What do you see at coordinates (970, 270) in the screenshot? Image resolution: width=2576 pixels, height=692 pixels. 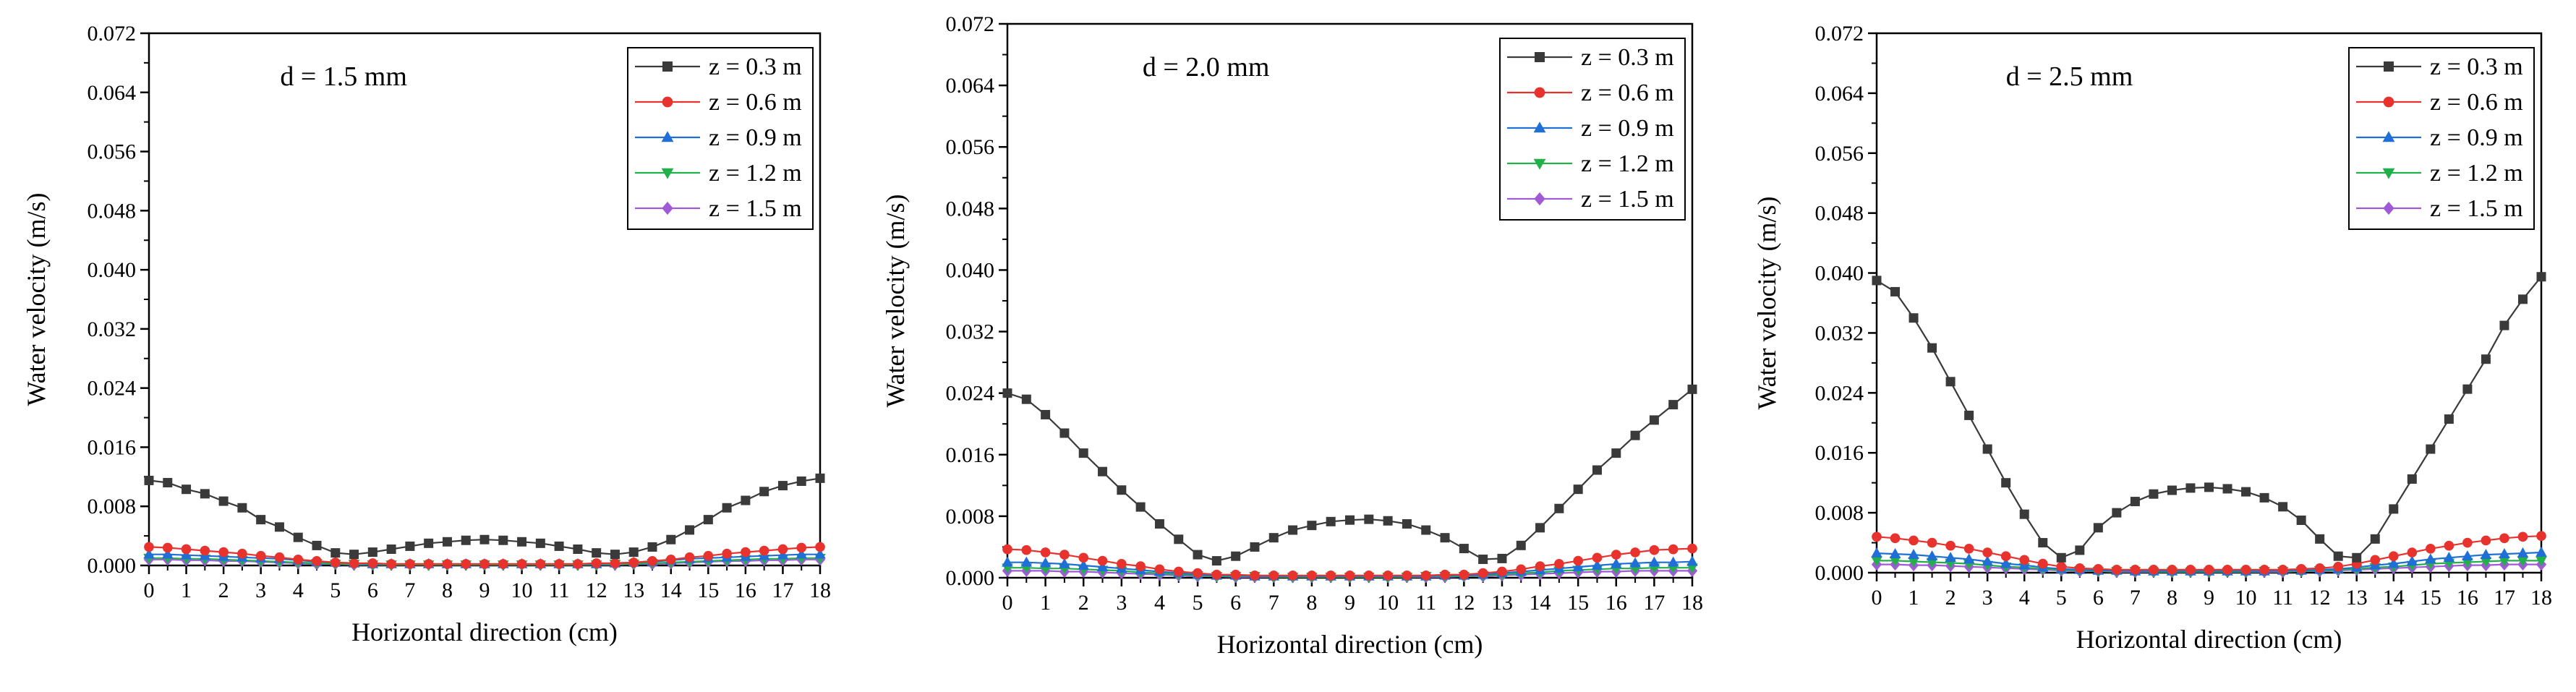 I see `y-tick-label: 0.040` at bounding box center [970, 270].